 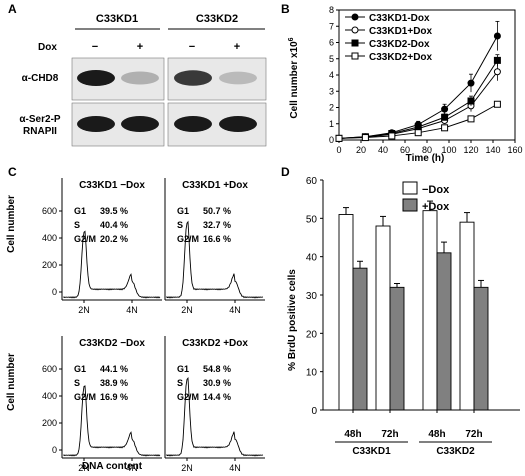 What do you see at coordinates (140, 78) in the screenshot?
I see `band-row0-C33KD1-lane1` at bounding box center [140, 78].